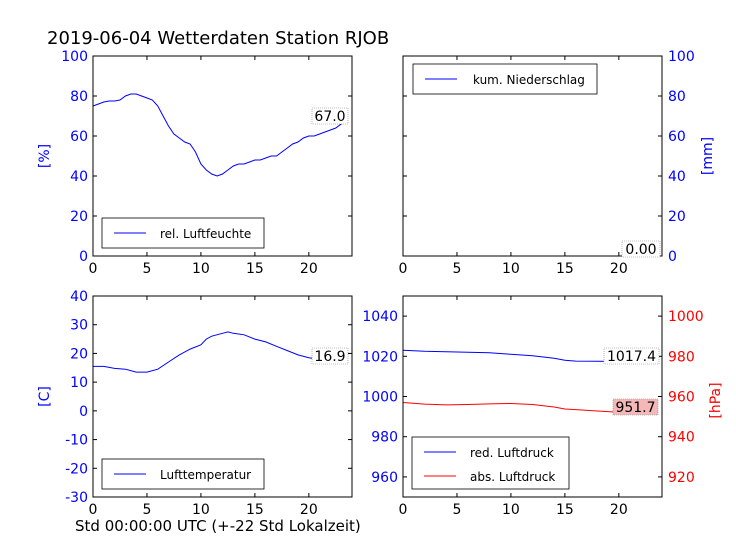  Describe the element at coordinates (45, 156) in the screenshot. I see `y-axis-label: [%]` at that location.